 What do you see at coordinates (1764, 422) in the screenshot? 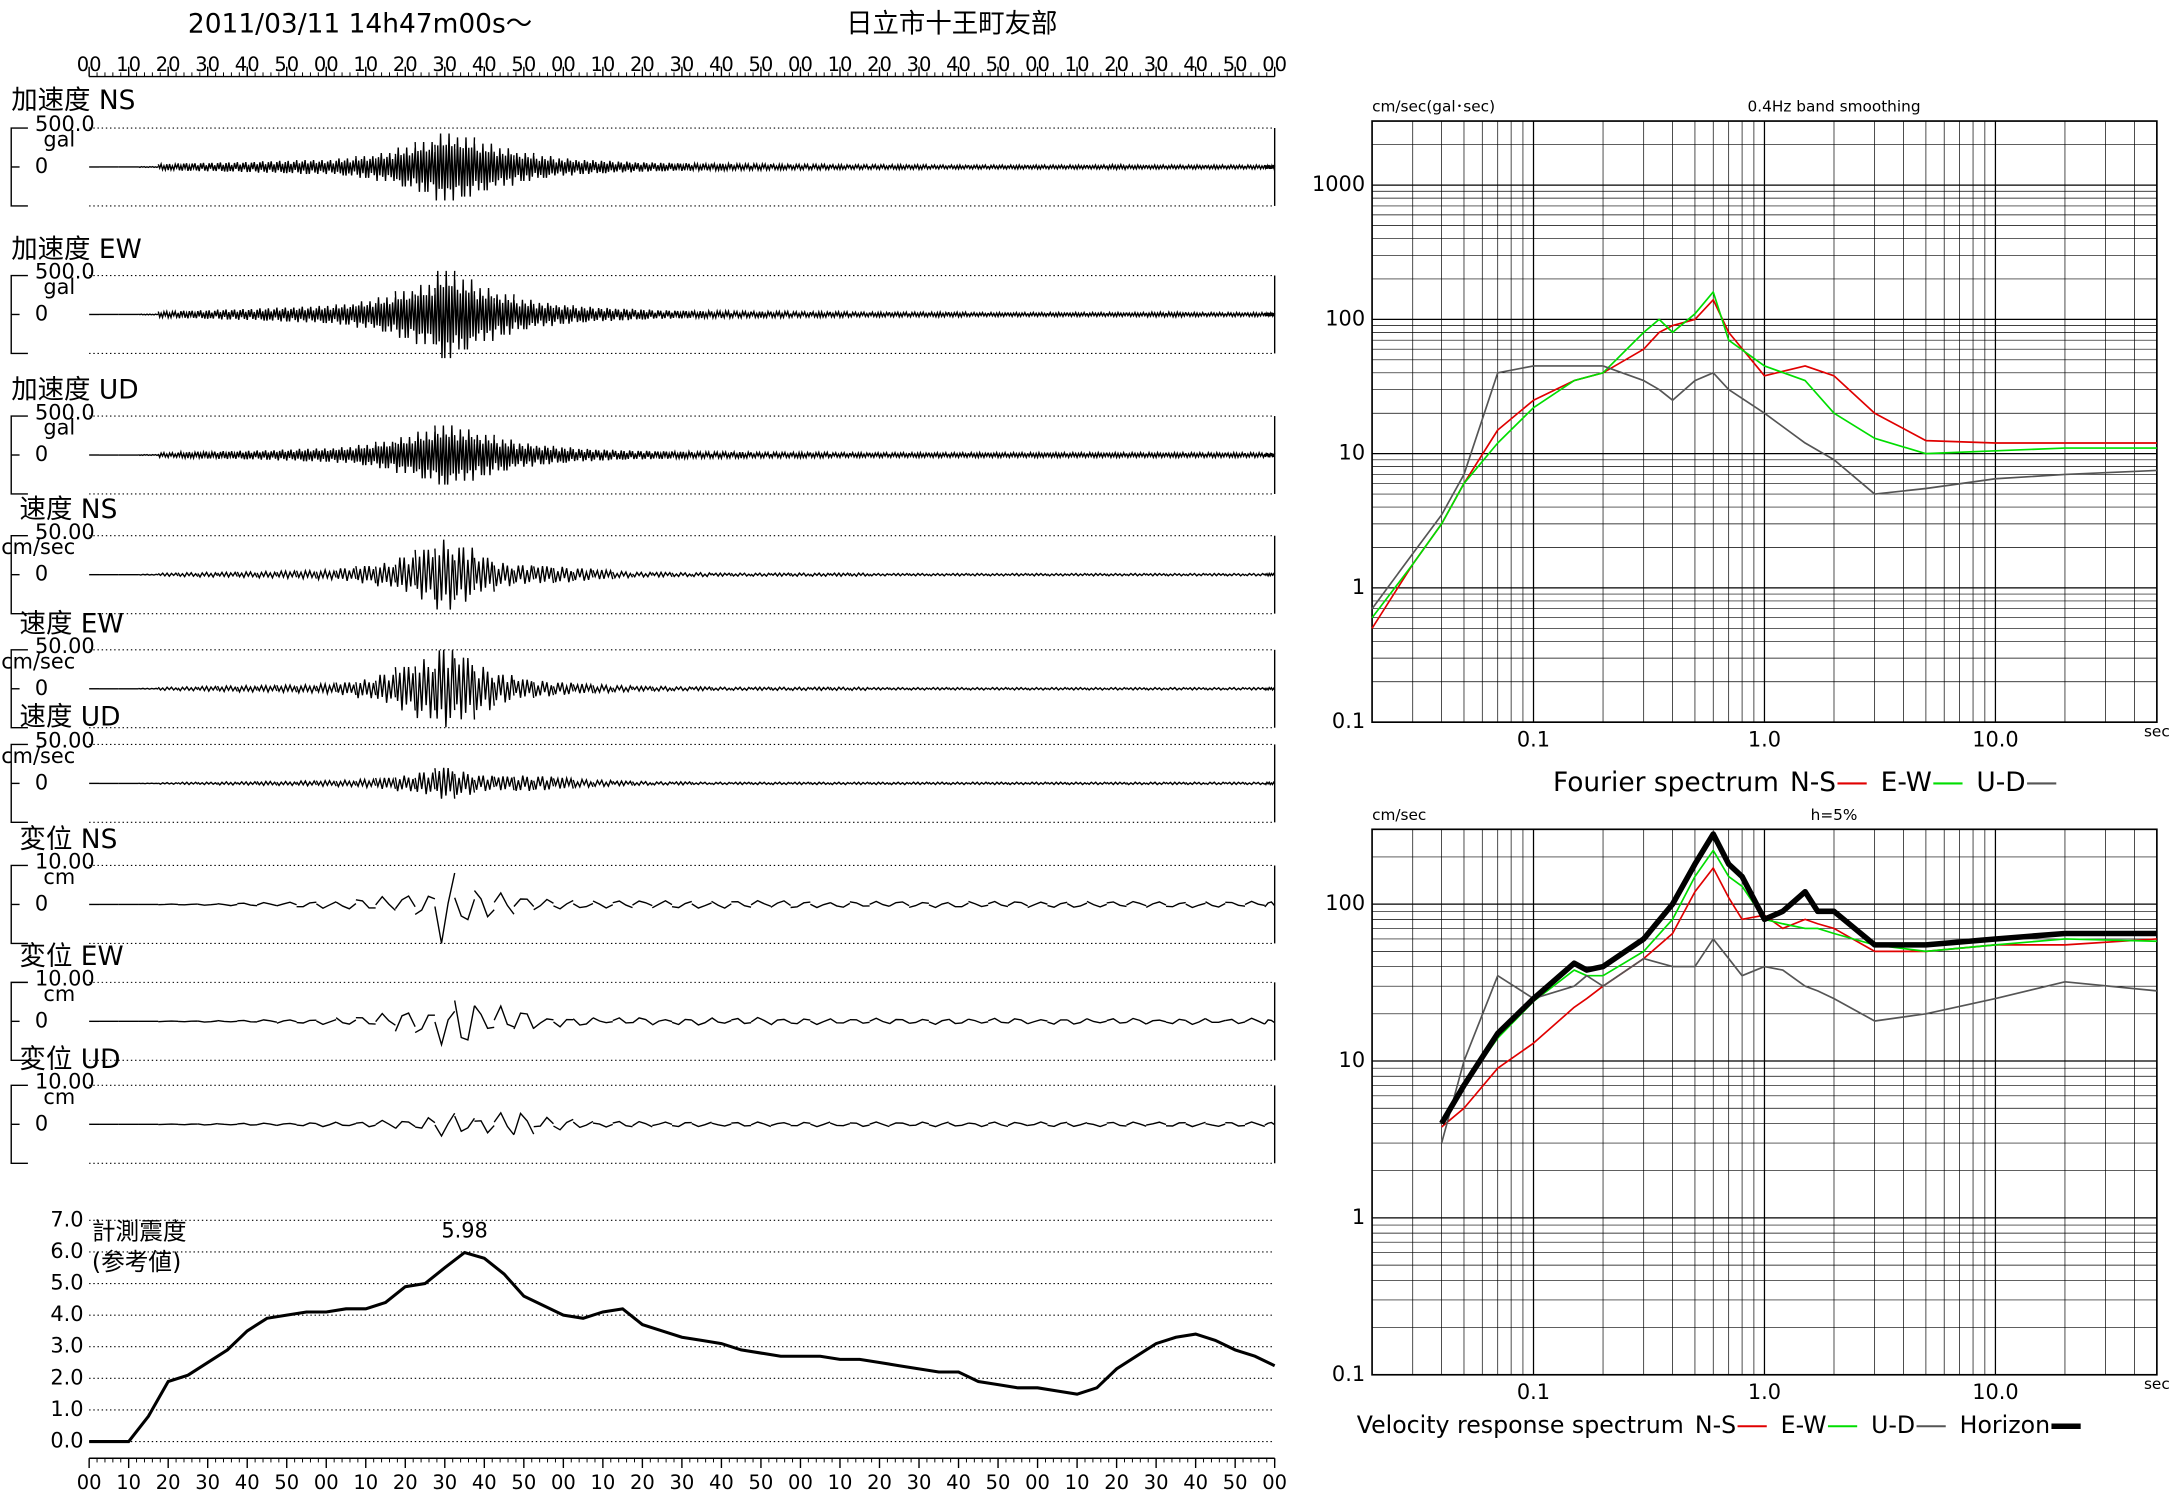
I see `plot-frame` at bounding box center [1764, 422].